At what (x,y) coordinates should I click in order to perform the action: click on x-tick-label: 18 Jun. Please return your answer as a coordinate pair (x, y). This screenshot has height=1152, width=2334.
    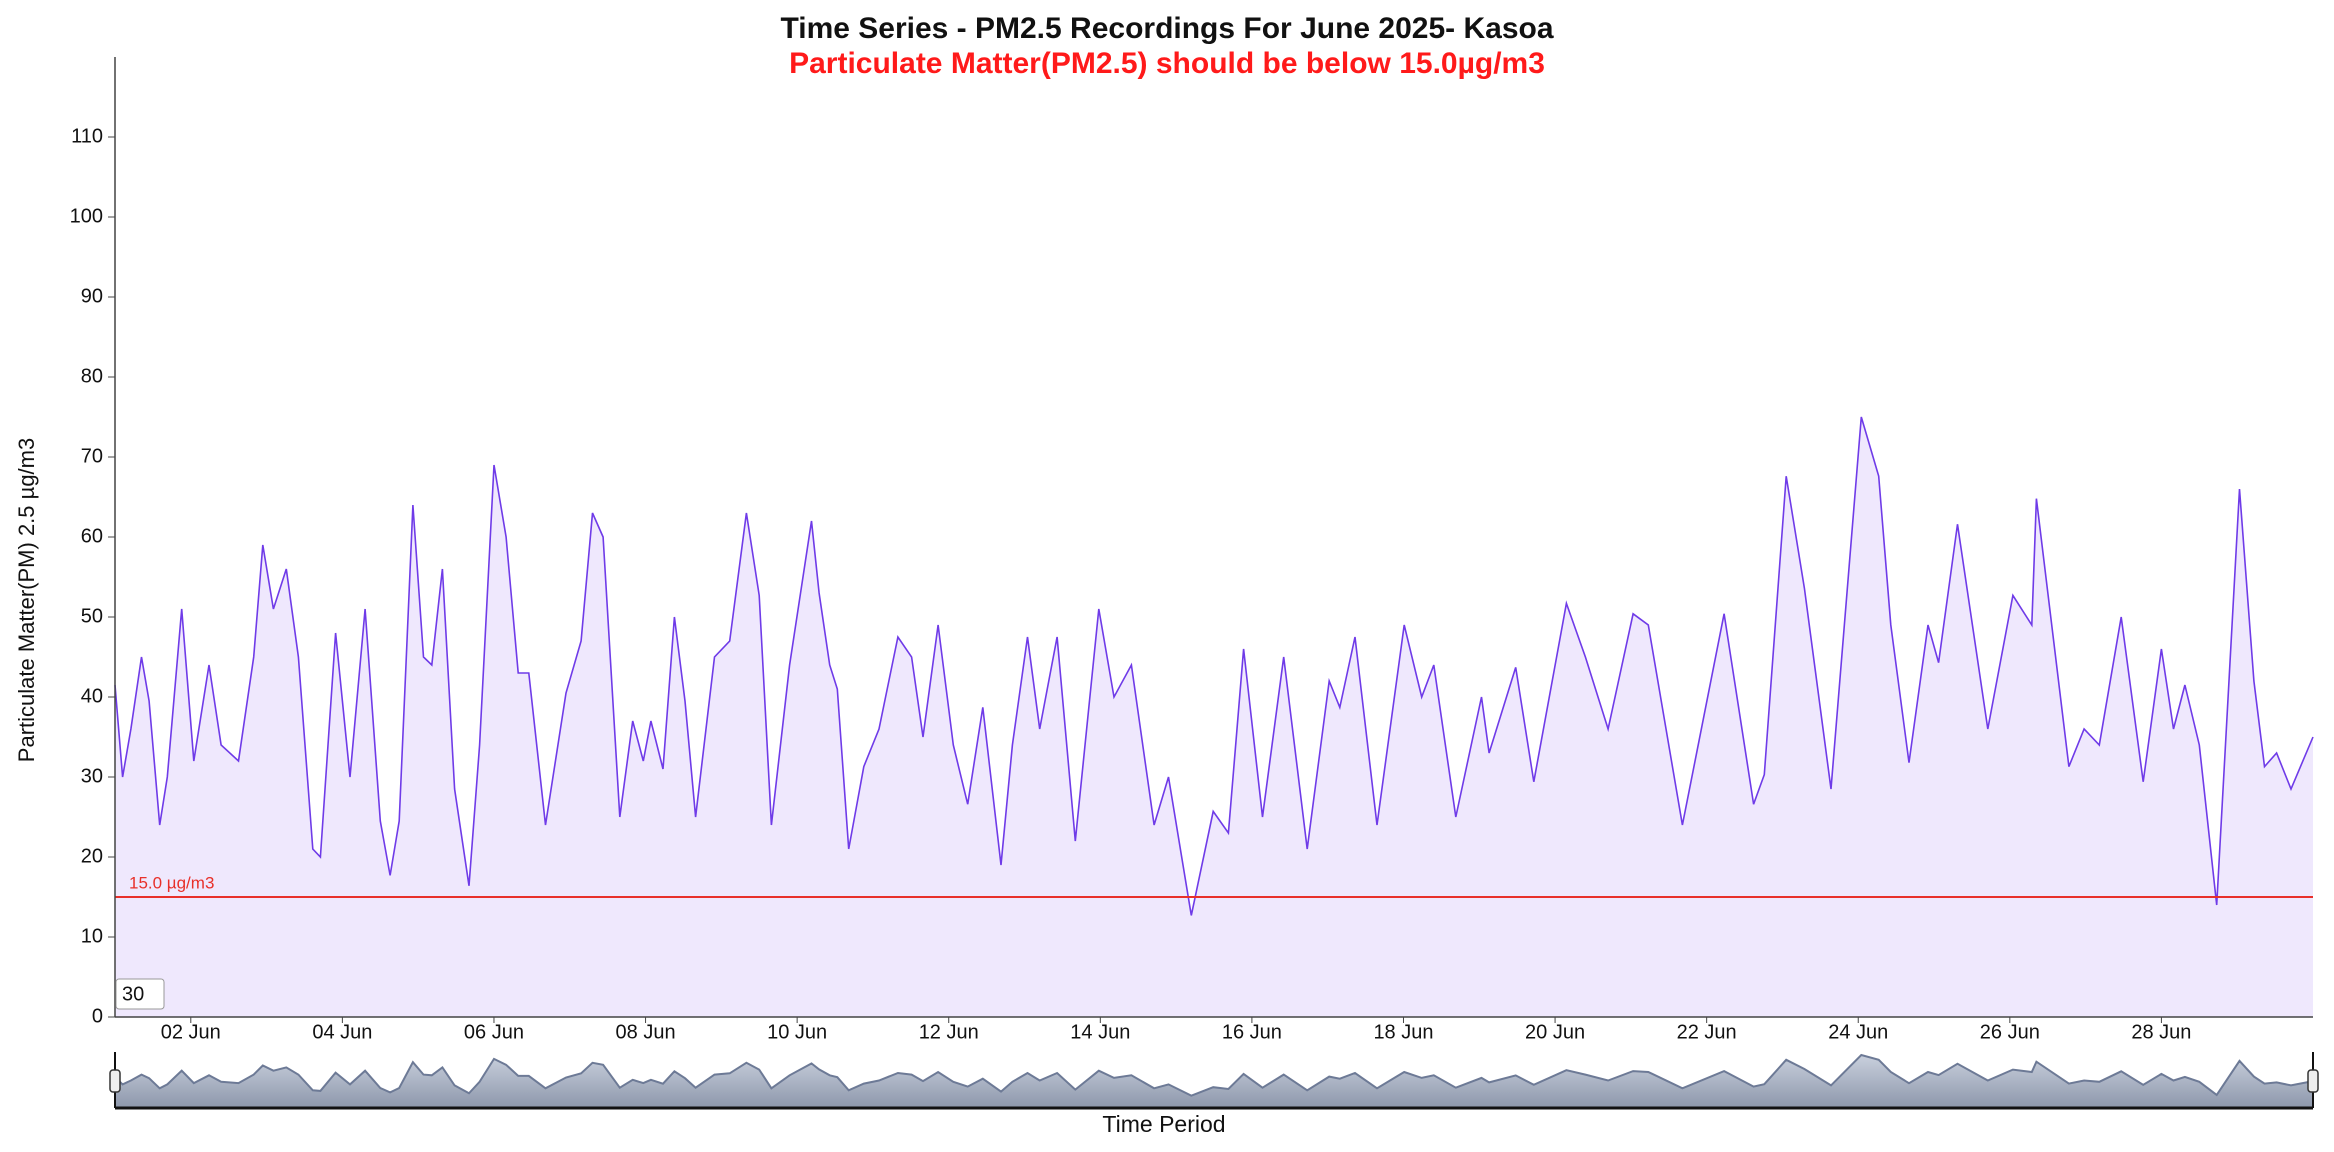
    Looking at the image, I should click on (1403, 1032).